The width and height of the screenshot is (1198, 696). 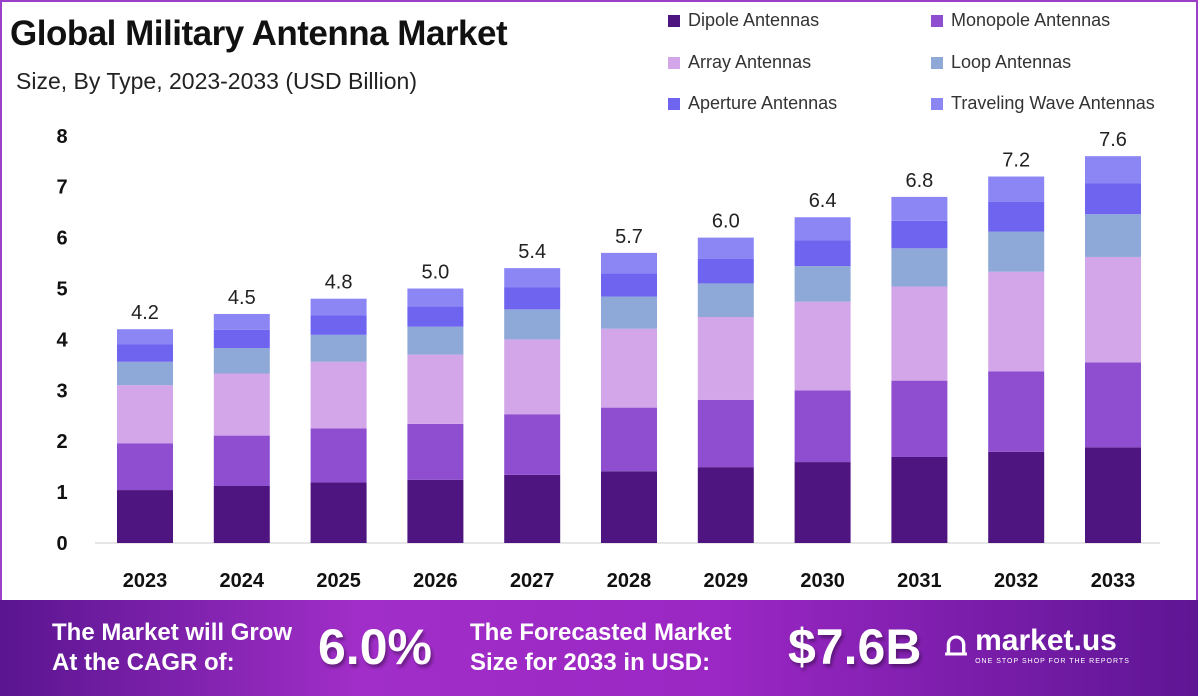 What do you see at coordinates (61, 137) in the screenshot?
I see `y-tick-label: 8` at bounding box center [61, 137].